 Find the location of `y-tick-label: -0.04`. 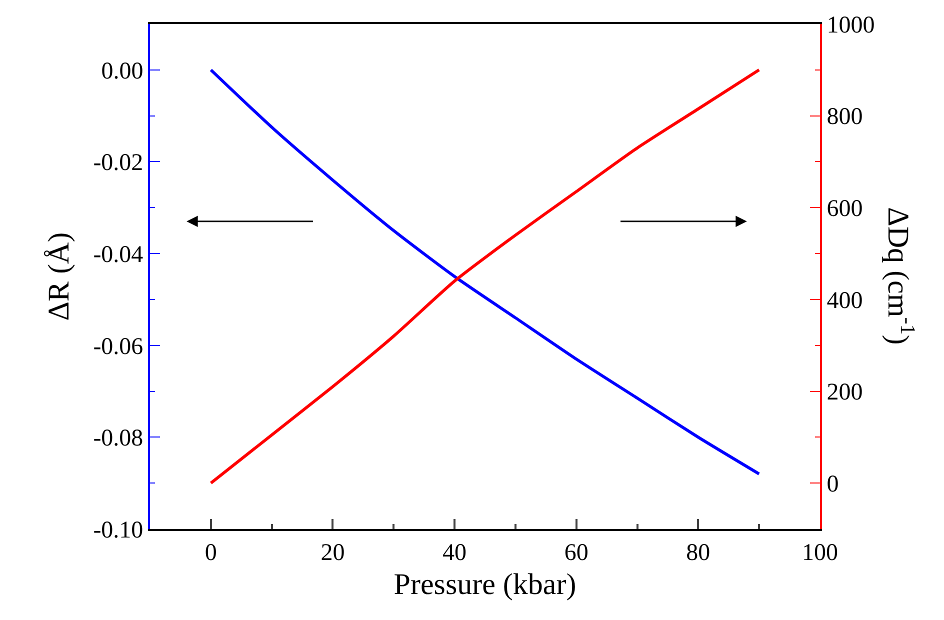

y-tick-label: -0.04 is located at coordinates (118, 255).